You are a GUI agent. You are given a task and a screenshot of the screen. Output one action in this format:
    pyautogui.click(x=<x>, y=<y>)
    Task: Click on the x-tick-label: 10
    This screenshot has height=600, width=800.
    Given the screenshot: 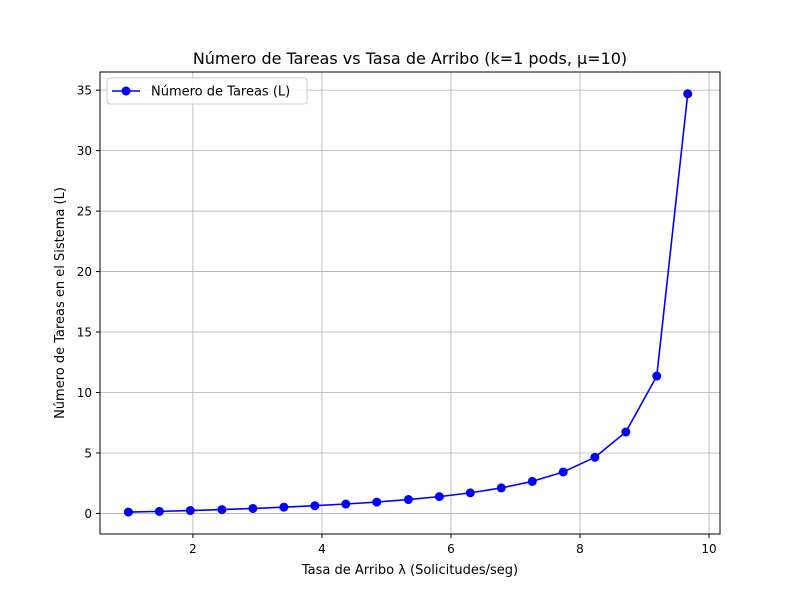 What is the action you would take?
    pyautogui.click(x=708, y=549)
    